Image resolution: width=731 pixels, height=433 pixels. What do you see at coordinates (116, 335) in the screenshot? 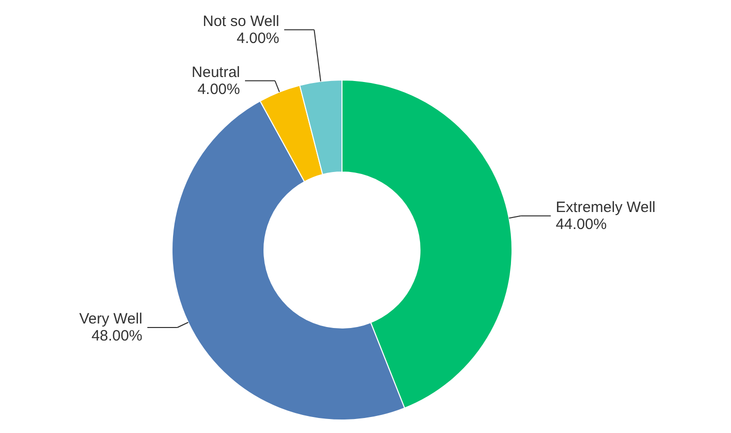
I see `data-label: 48.00%` at bounding box center [116, 335].